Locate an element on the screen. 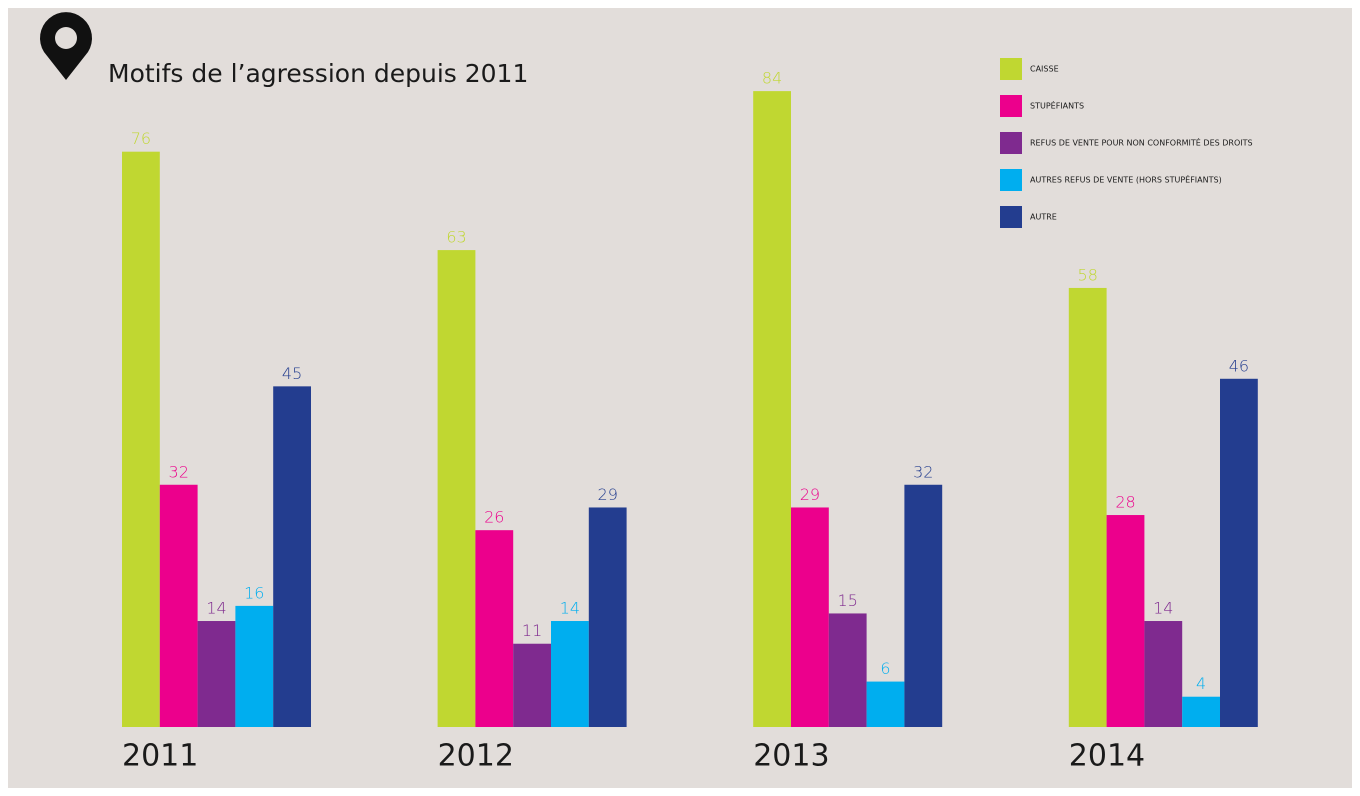  value-label: 58 is located at coordinates (1088, 274).